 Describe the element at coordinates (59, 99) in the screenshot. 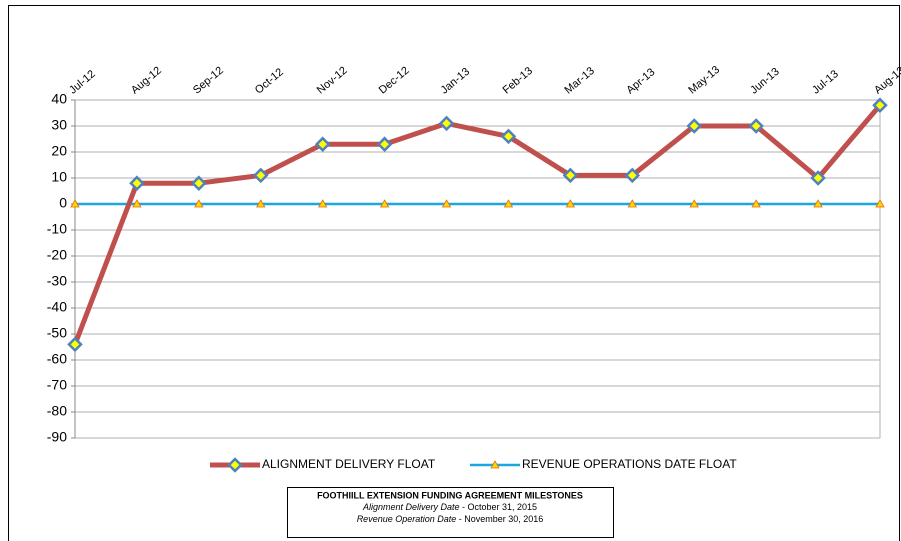

I see `y-tick-label: 40` at that location.